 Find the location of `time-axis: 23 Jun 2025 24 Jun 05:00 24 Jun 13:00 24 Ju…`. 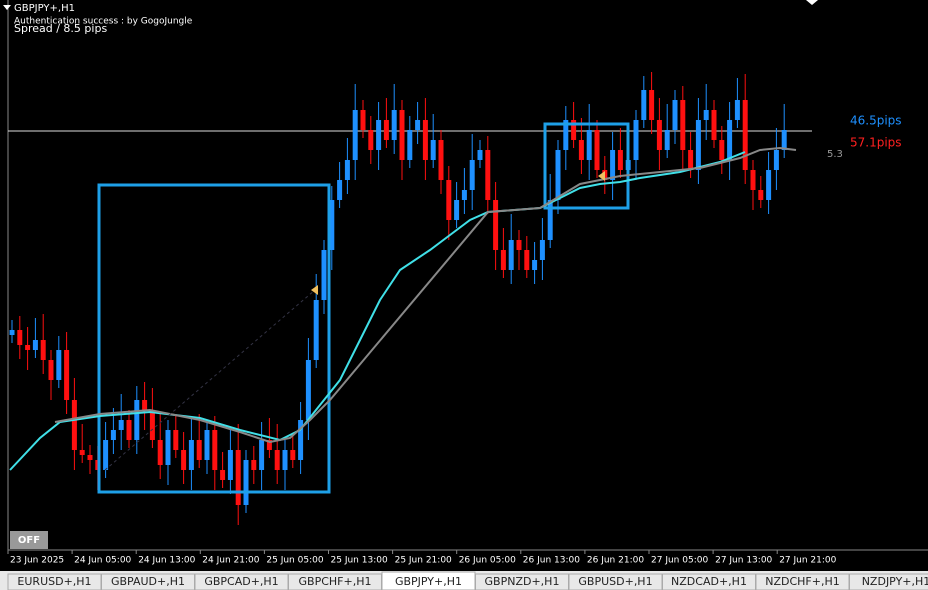

time-axis: 23 Jun 2025 24 Jun 05:00 24 Jun 13:00 24 Ju… is located at coordinates (422, 558).